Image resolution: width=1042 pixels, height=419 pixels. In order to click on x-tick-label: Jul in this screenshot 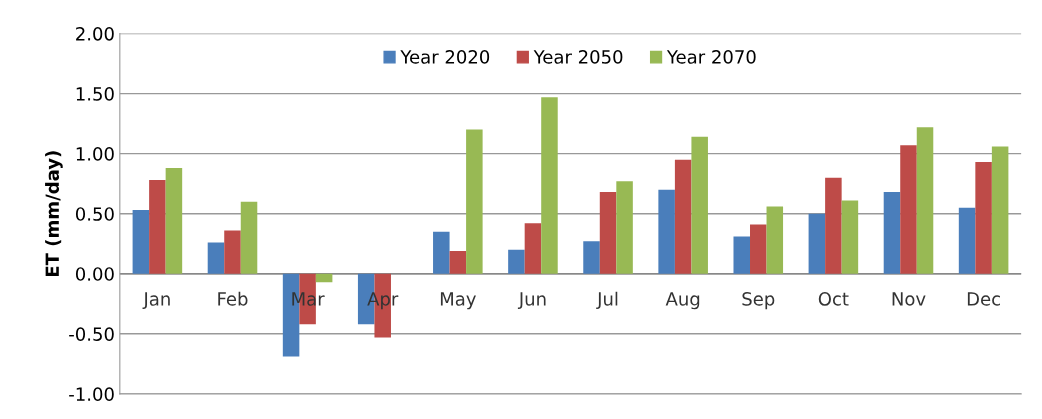, I will do `click(607, 300)`.